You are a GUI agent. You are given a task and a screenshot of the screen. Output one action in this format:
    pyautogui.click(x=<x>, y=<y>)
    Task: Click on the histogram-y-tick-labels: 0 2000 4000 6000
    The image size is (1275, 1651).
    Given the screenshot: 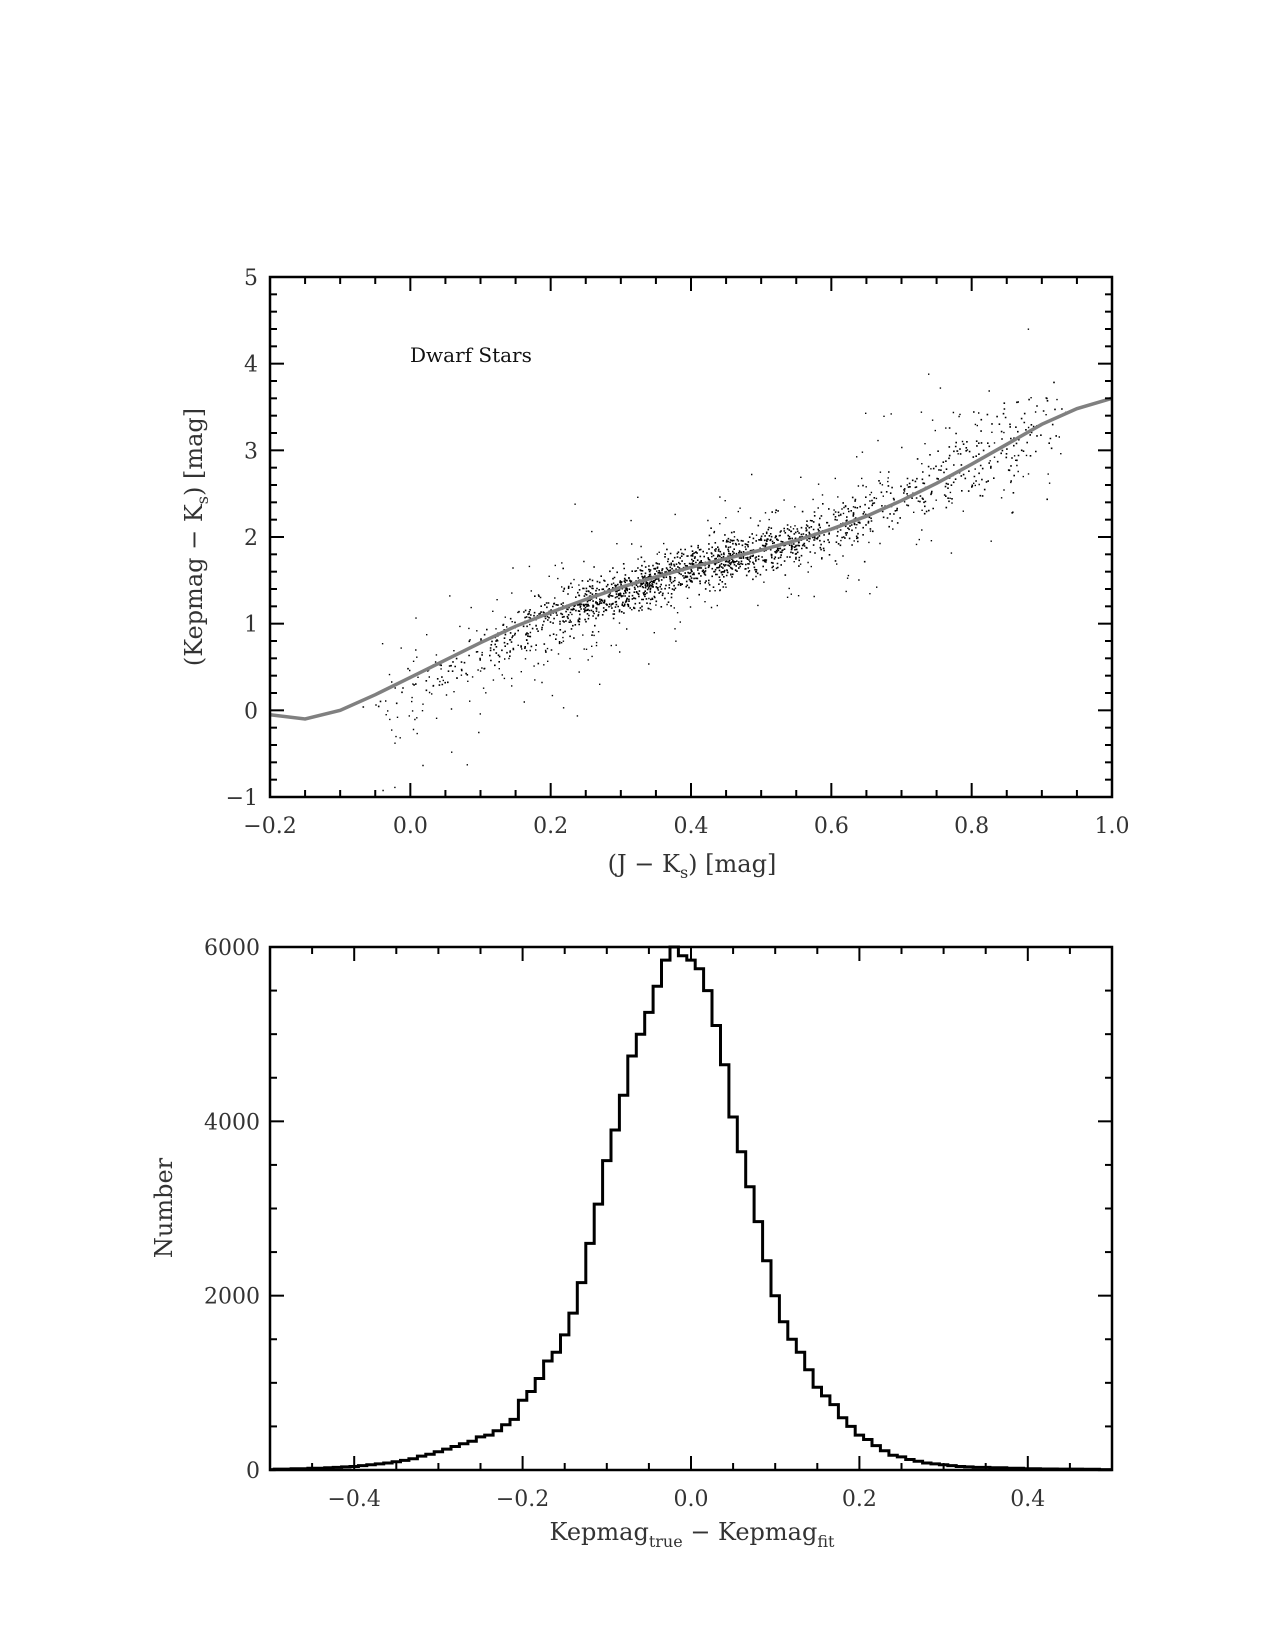 What is the action you would take?
    pyautogui.click(x=232, y=1210)
    